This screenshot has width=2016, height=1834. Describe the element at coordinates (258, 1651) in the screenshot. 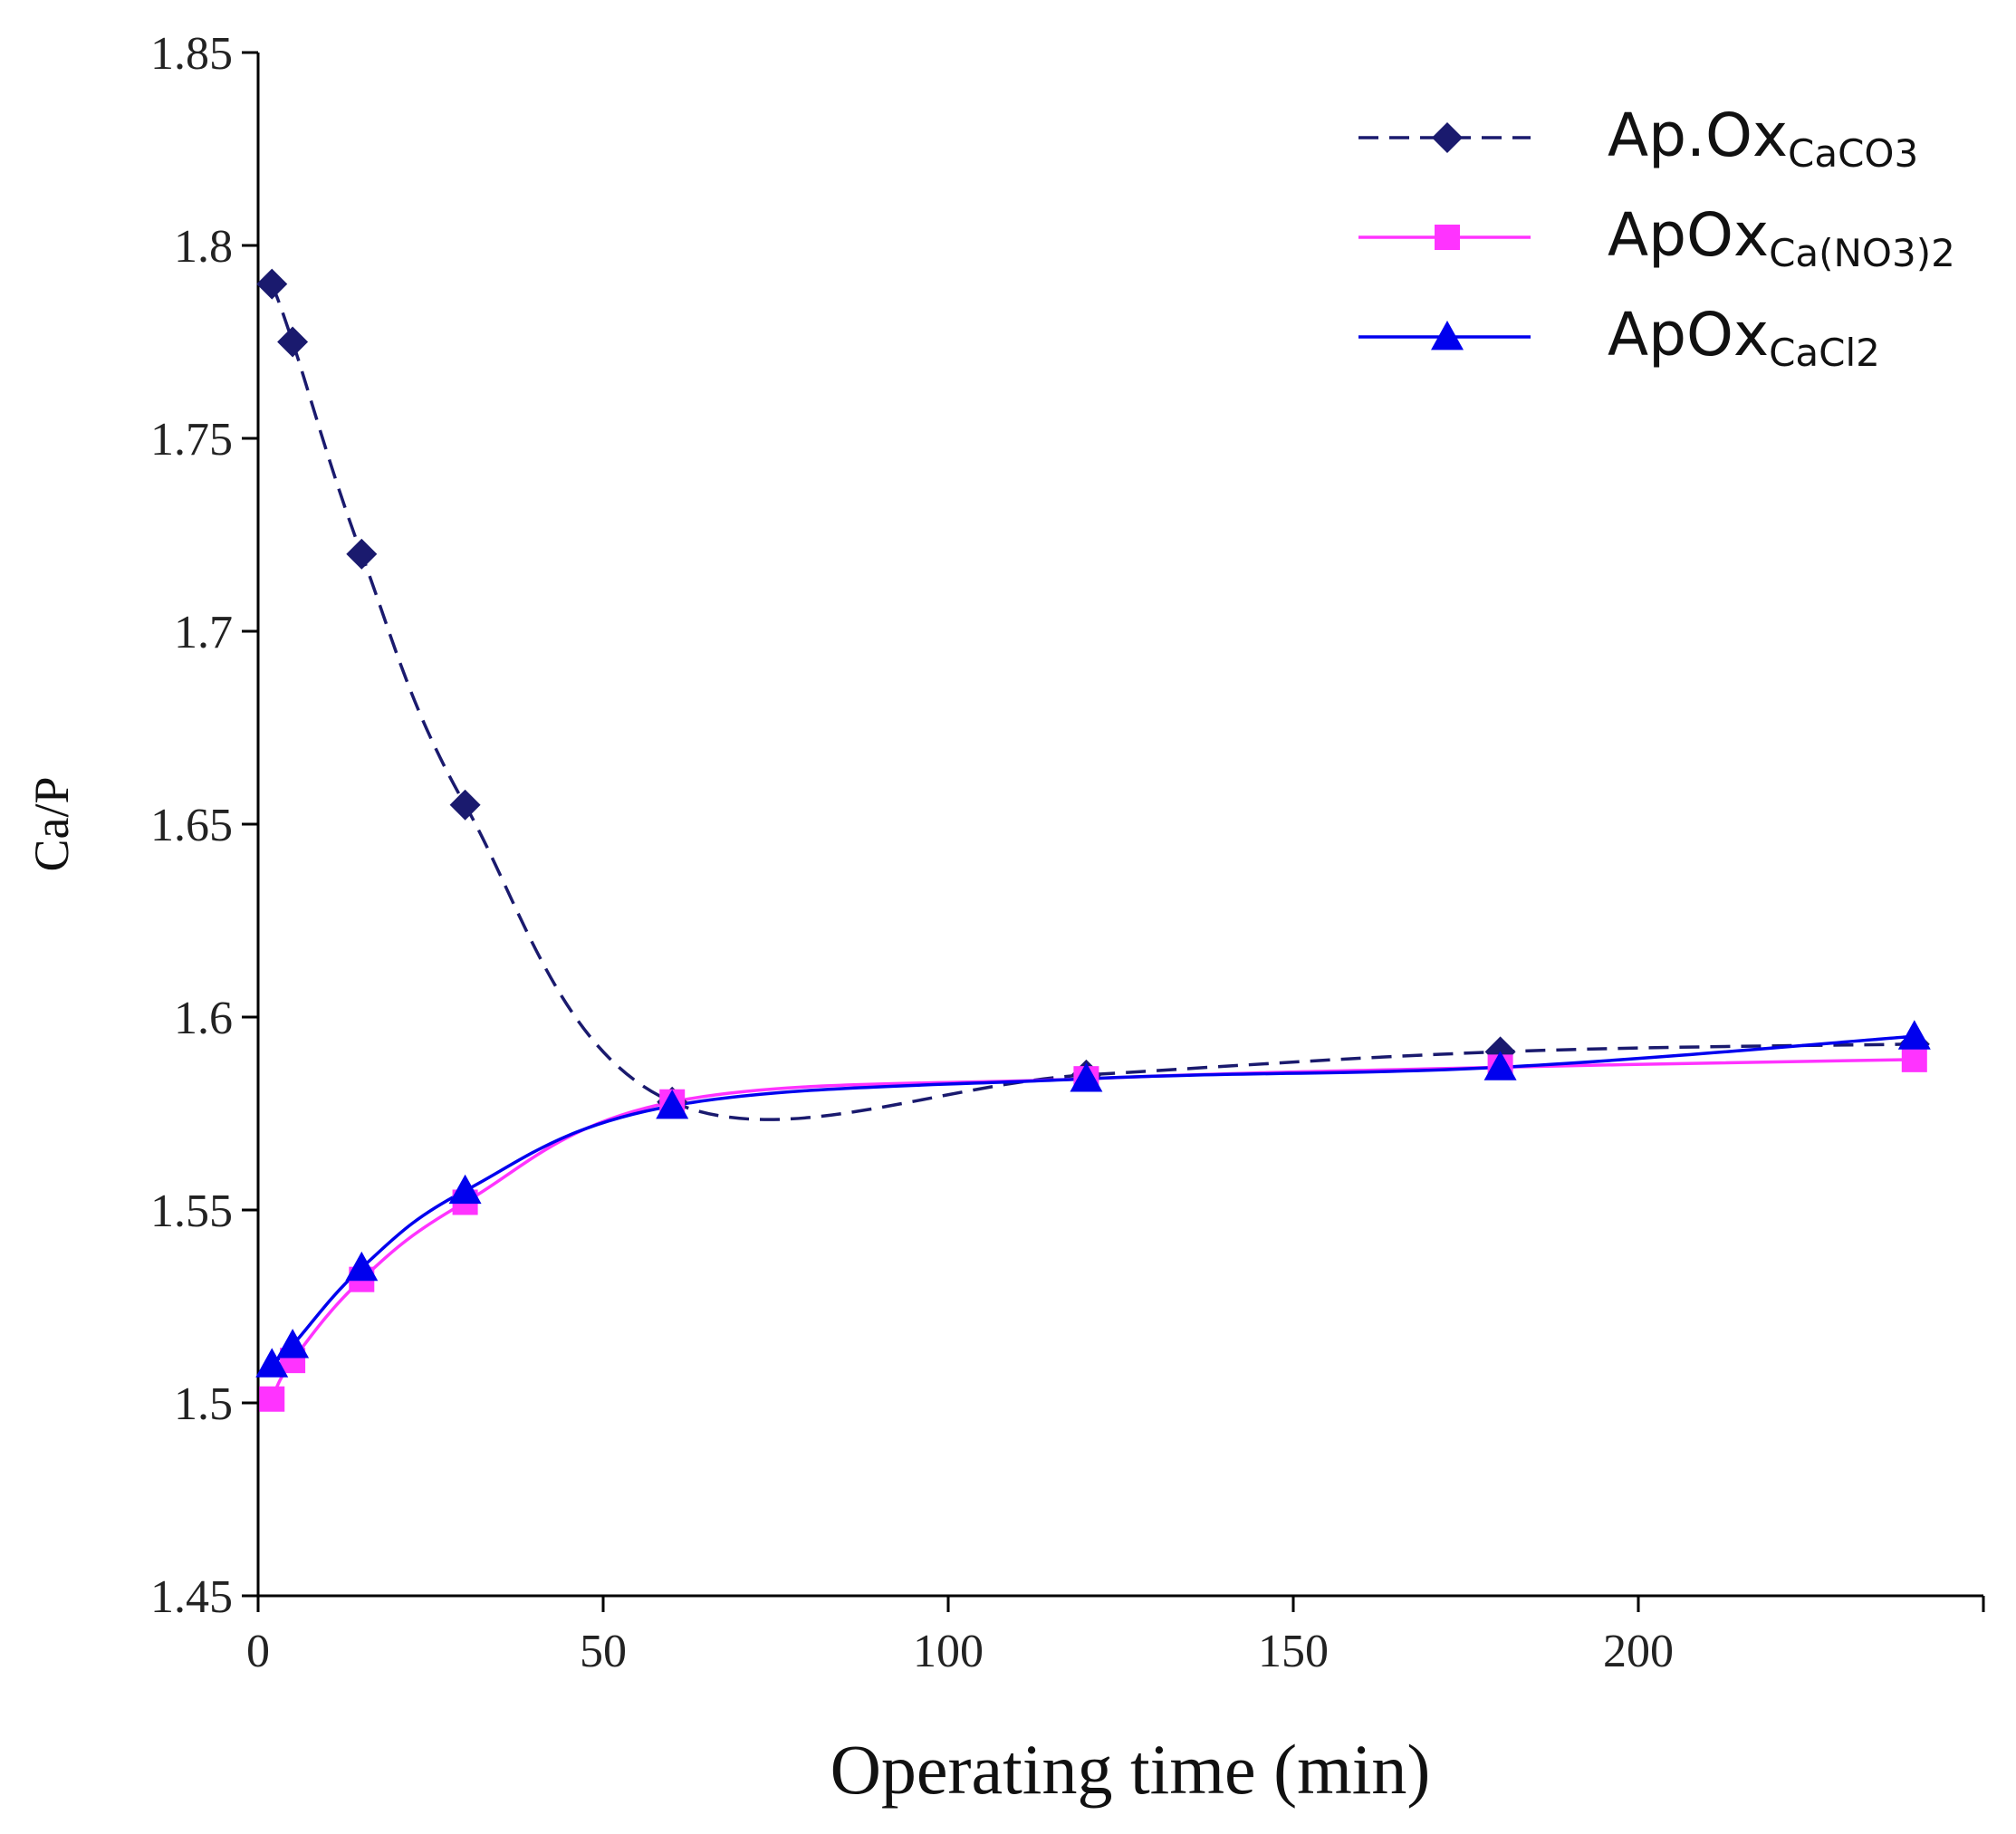

I see `x-tick-label: 0` at that location.